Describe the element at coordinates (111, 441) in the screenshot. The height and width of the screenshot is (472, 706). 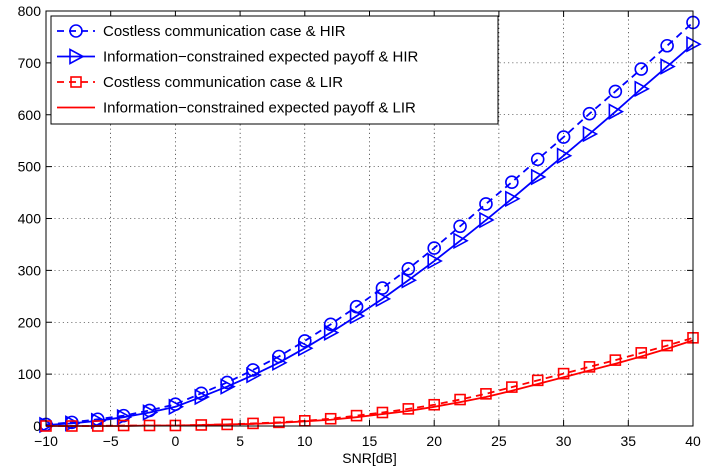
I see `x-tick-label: −5` at that location.